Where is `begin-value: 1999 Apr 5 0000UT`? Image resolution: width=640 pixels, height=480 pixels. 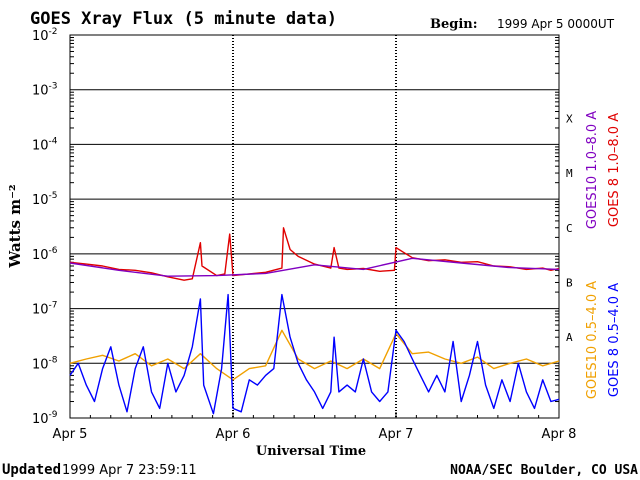
begin-value: 1999 Apr 5 0000UT is located at coordinates (556, 24).